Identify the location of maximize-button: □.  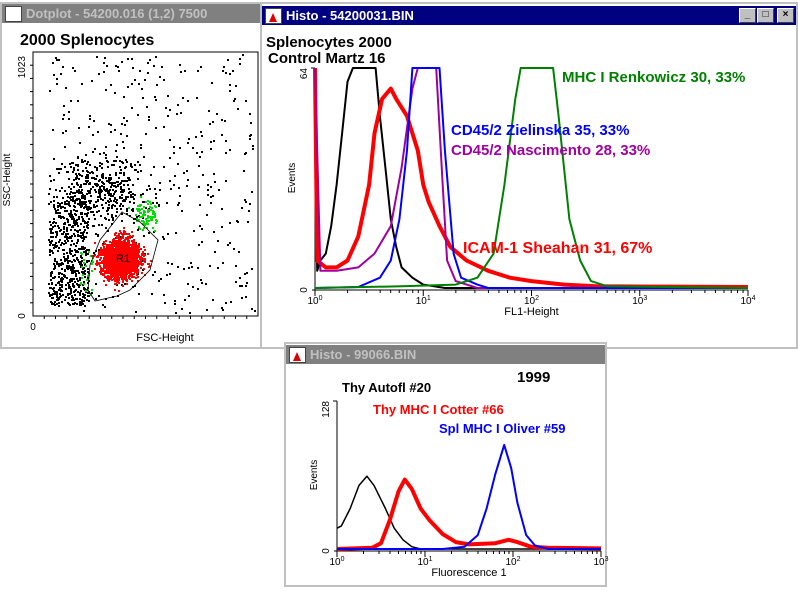
(765, 15).